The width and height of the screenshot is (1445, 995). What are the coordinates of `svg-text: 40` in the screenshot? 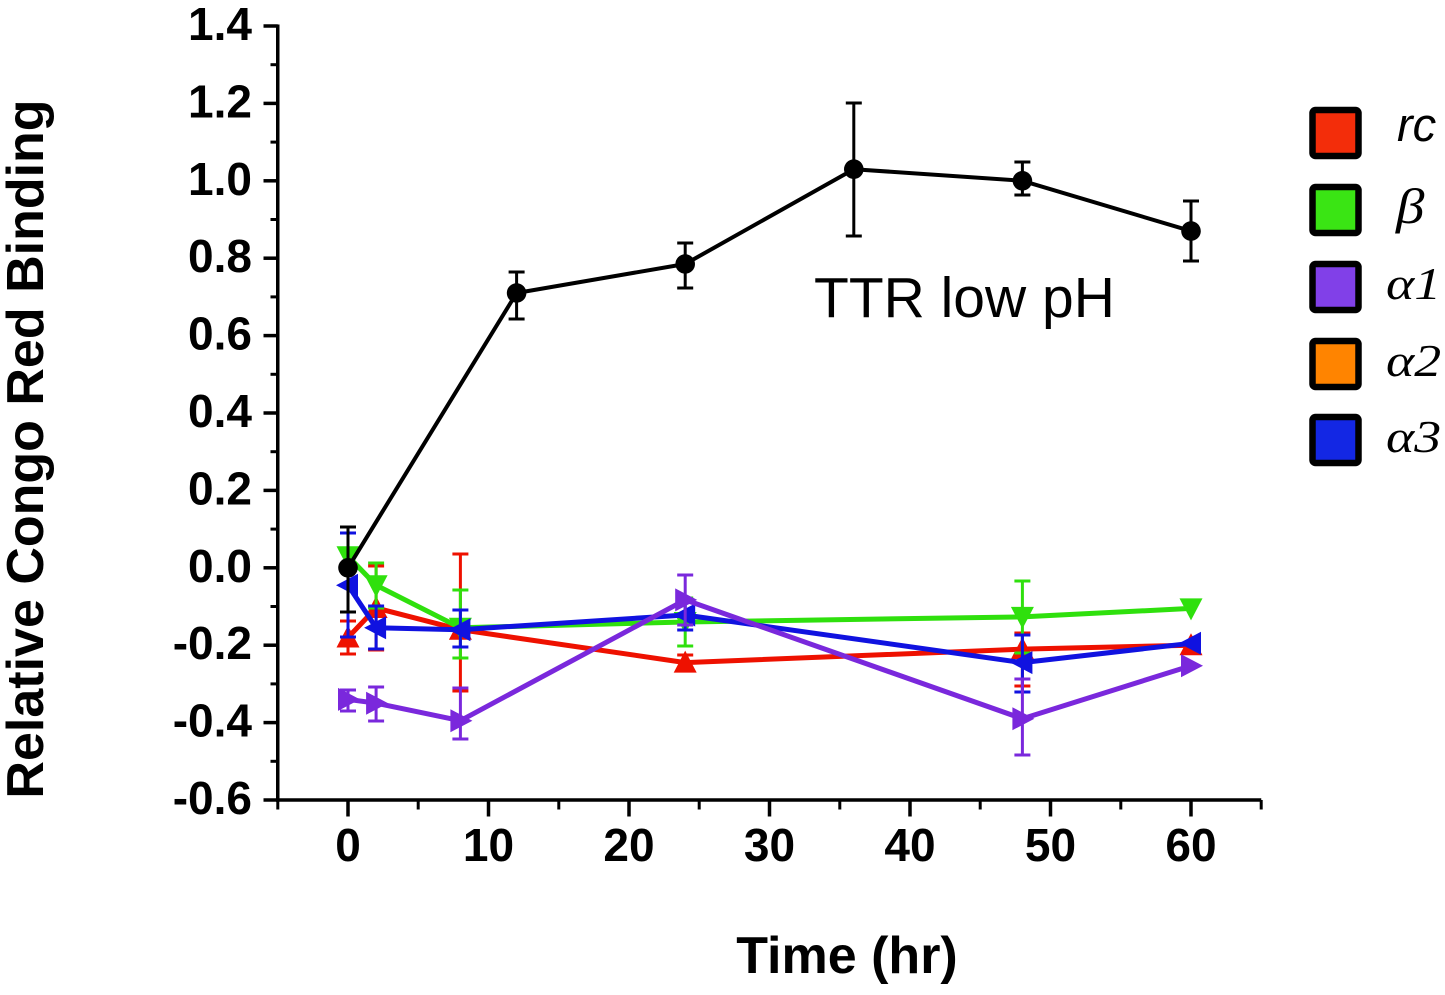 It's located at (909, 845).